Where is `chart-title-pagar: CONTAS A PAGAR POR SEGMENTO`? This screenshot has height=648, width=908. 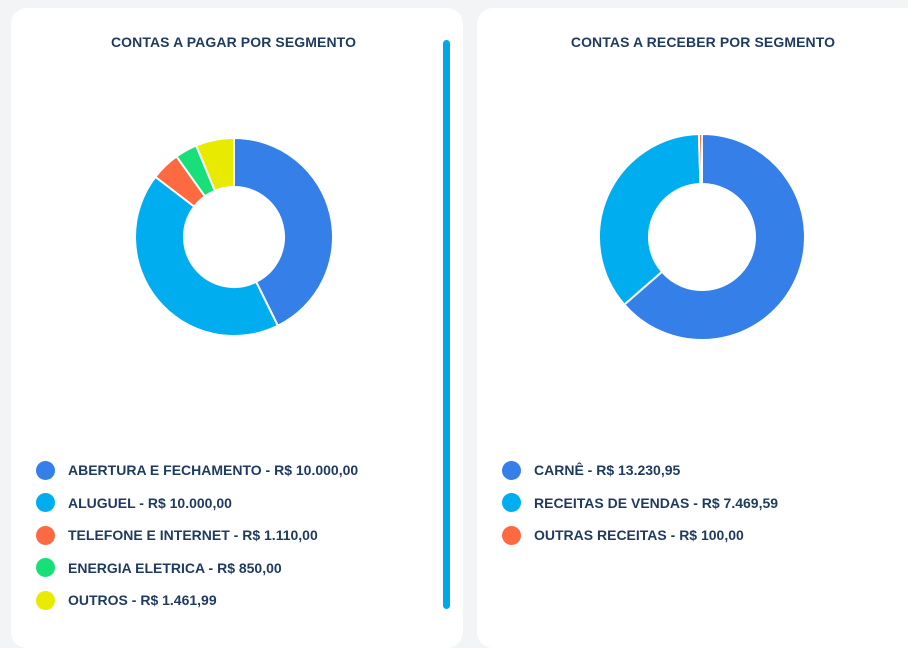 chart-title-pagar: CONTAS A PAGAR POR SEGMENTO is located at coordinates (233, 42).